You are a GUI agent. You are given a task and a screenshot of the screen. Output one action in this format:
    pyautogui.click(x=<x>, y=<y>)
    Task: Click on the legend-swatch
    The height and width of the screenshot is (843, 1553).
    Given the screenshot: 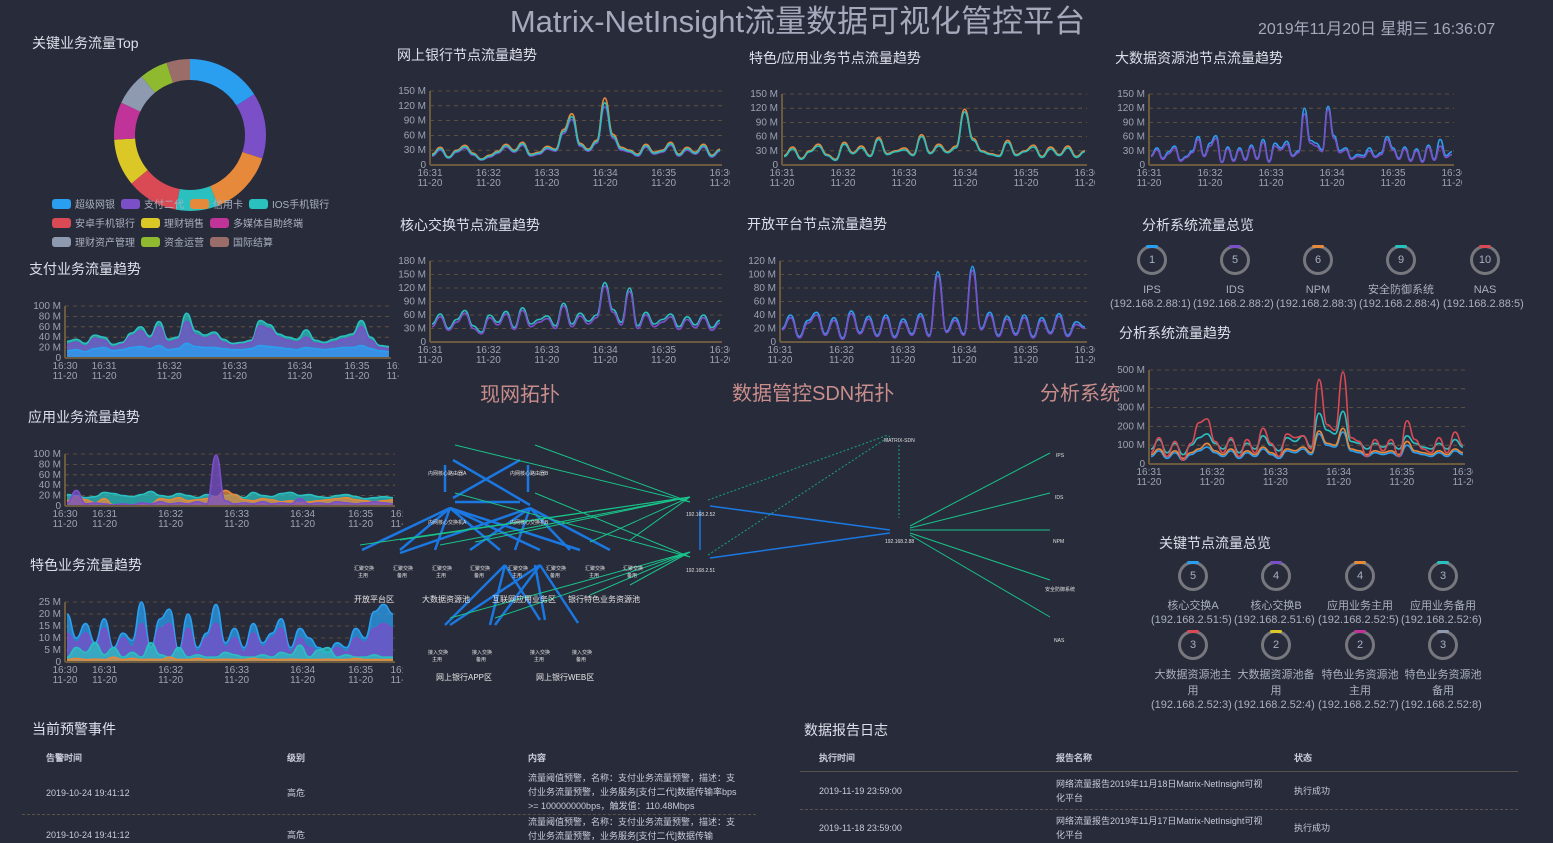 What is the action you would take?
    pyautogui.click(x=130, y=203)
    